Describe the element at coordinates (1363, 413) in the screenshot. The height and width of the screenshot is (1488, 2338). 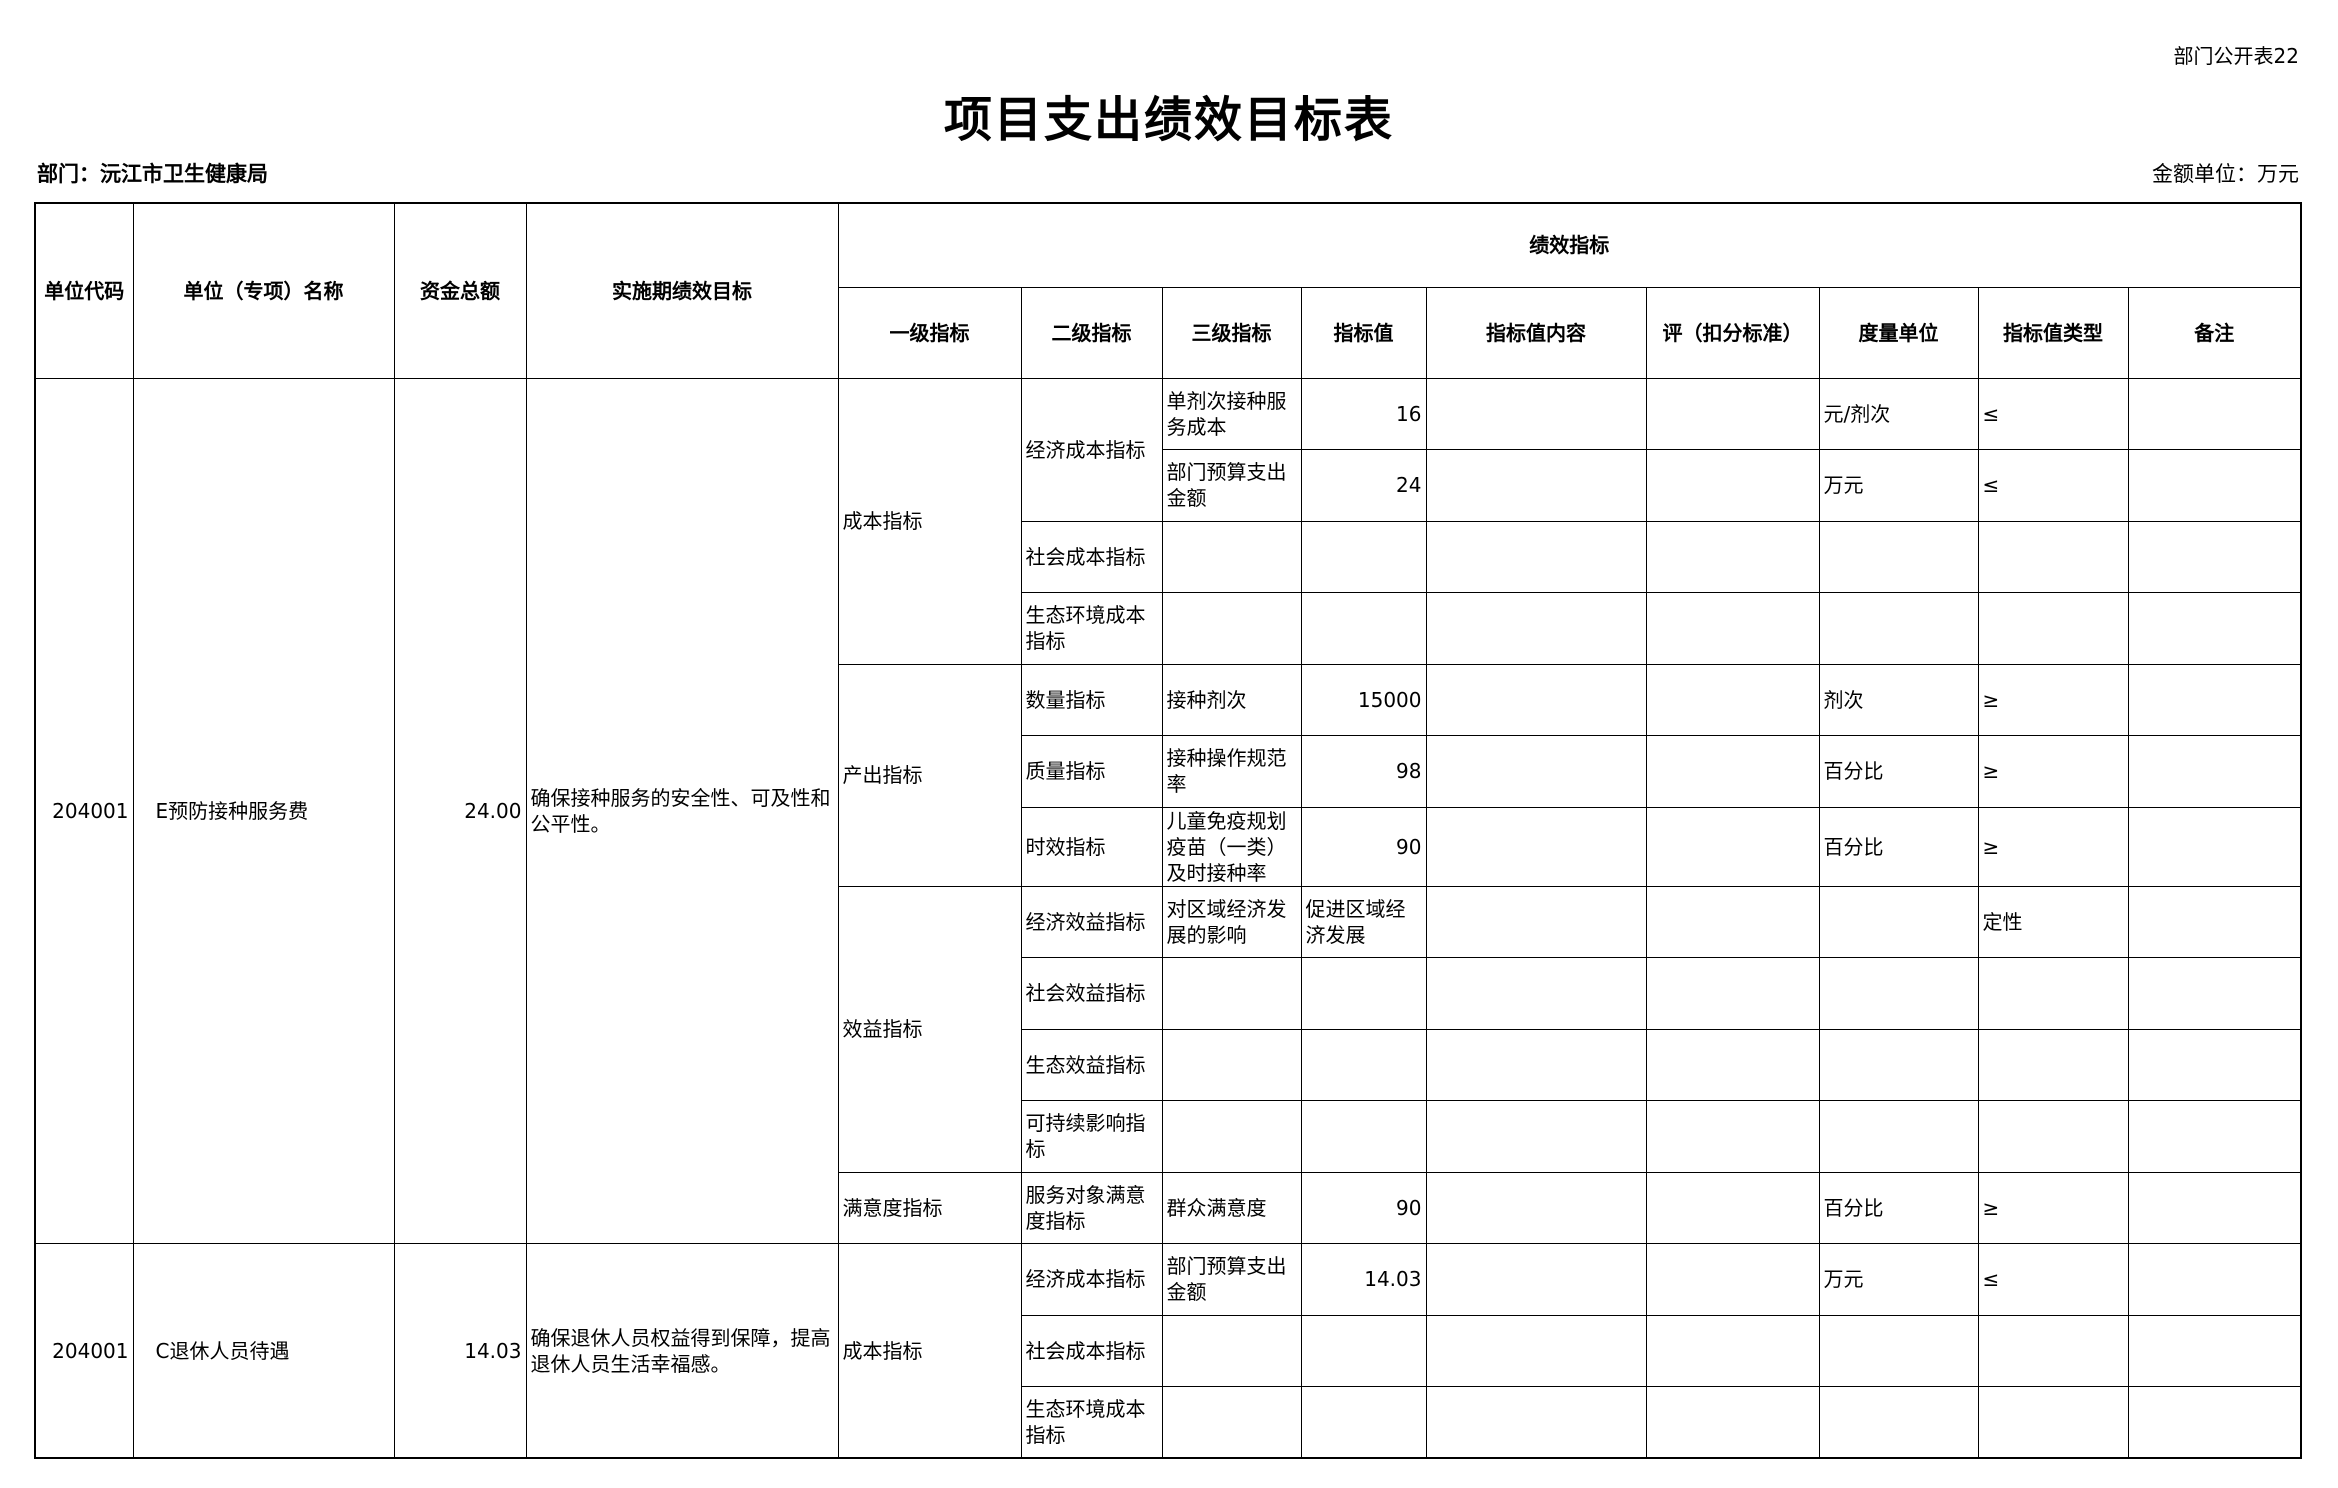
I see `indicator-value: 16` at that location.